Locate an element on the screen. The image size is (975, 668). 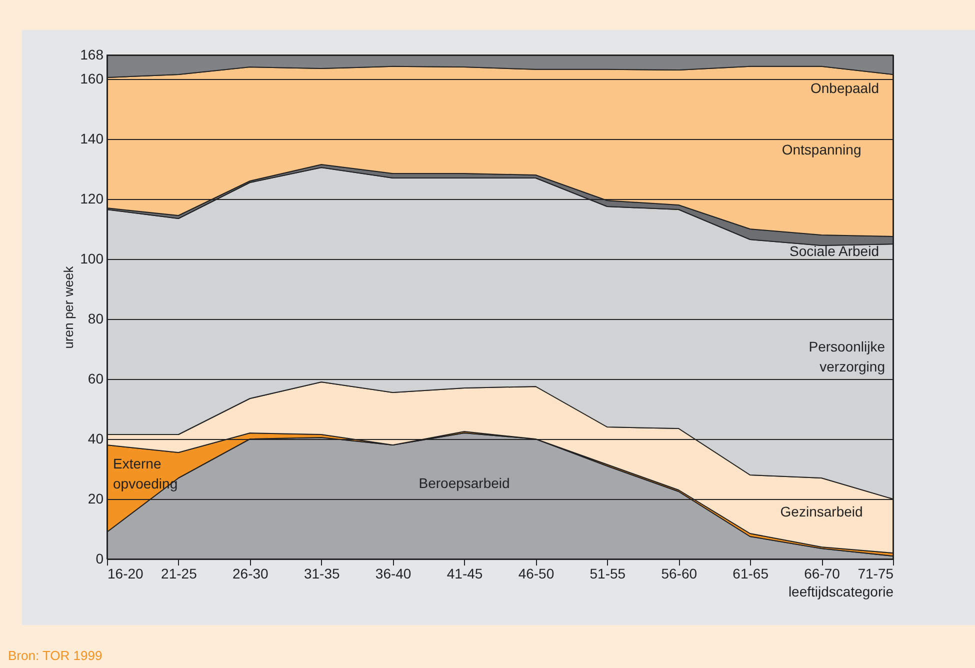
y-tick-label: 0 is located at coordinates (100, 558).